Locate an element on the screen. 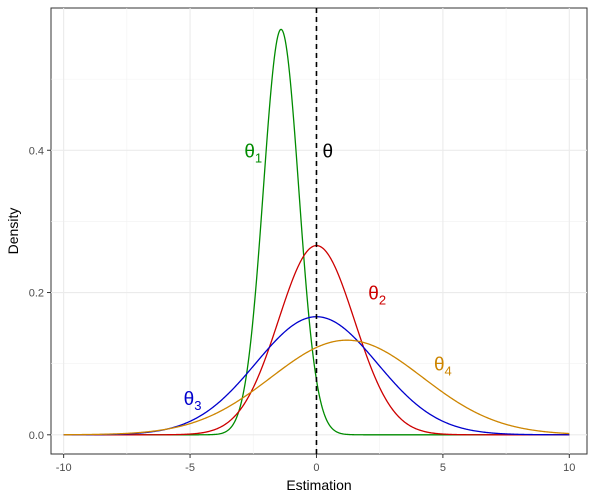  y-tick-label: 0.2 is located at coordinates (36, 294).